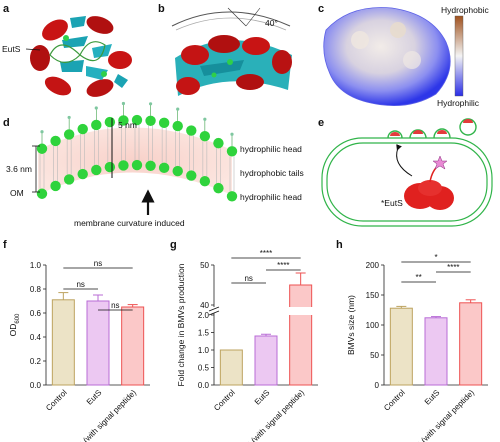 The image size is (500, 442). I want to click on y-tick-label: 0.8, so click(36, 289).